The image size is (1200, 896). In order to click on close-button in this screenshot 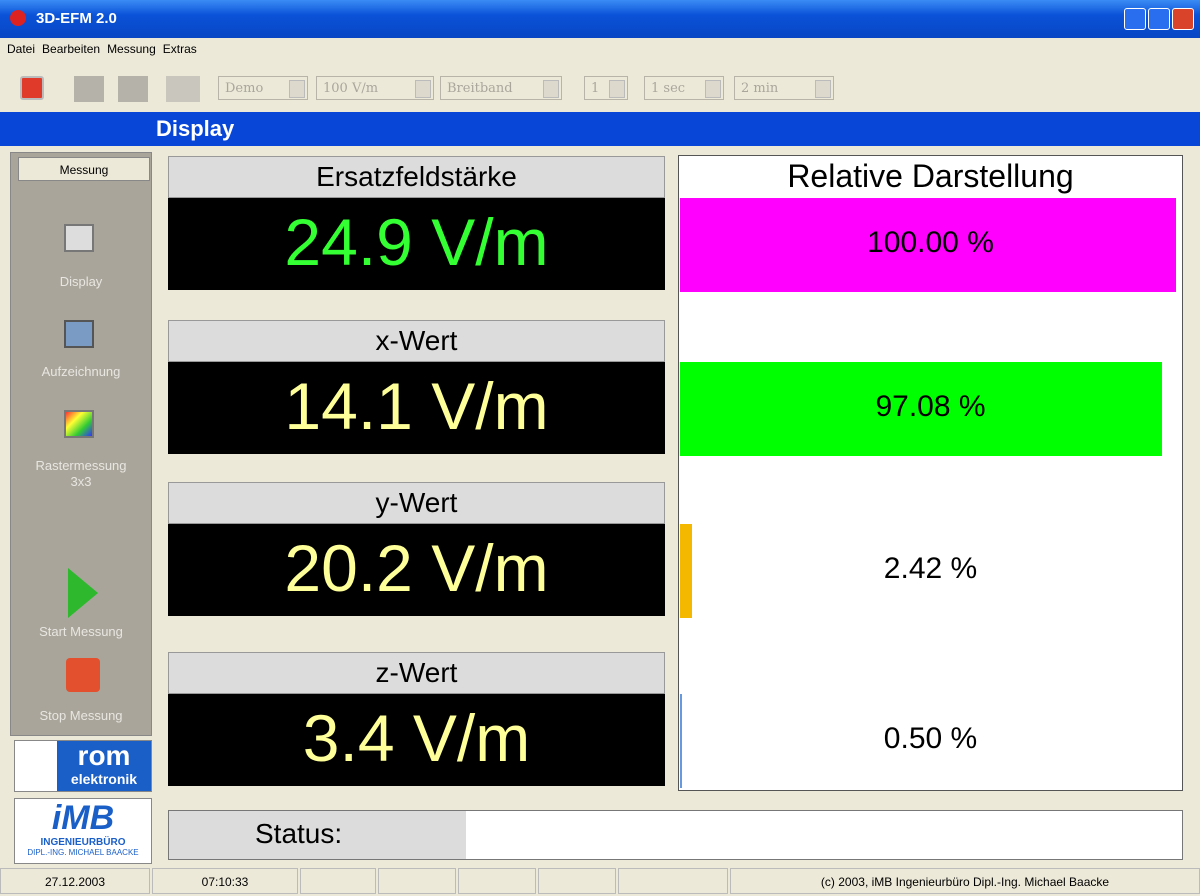, I will do `click(1183, 19)`.